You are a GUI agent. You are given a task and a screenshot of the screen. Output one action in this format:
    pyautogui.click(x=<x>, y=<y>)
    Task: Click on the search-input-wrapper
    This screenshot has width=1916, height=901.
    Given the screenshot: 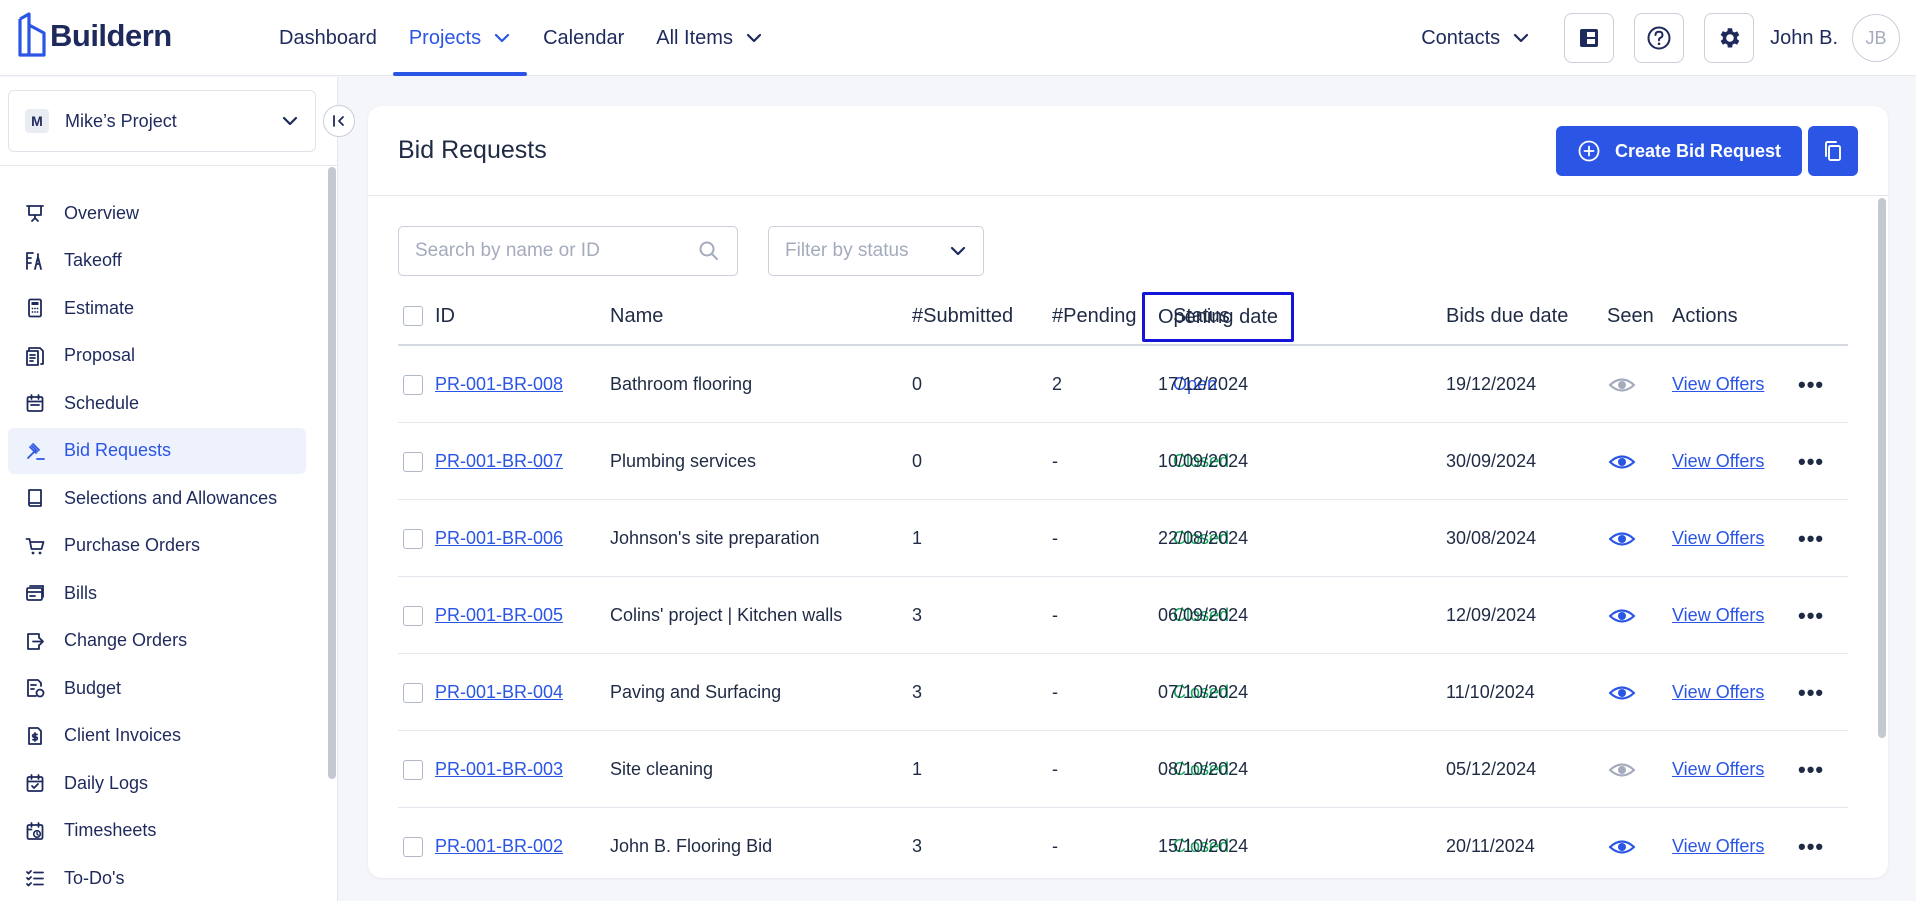 What is the action you would take?
    pyautogui.click(x=568, y=251)
    